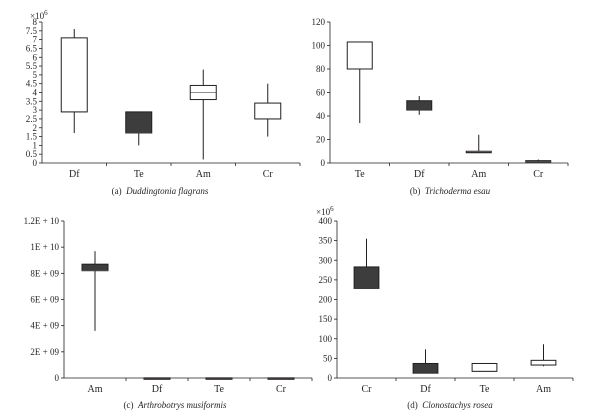 The height and width of the screenshot is (417, 600). I want to click on panel-a-box-cr, so click(268, 111).